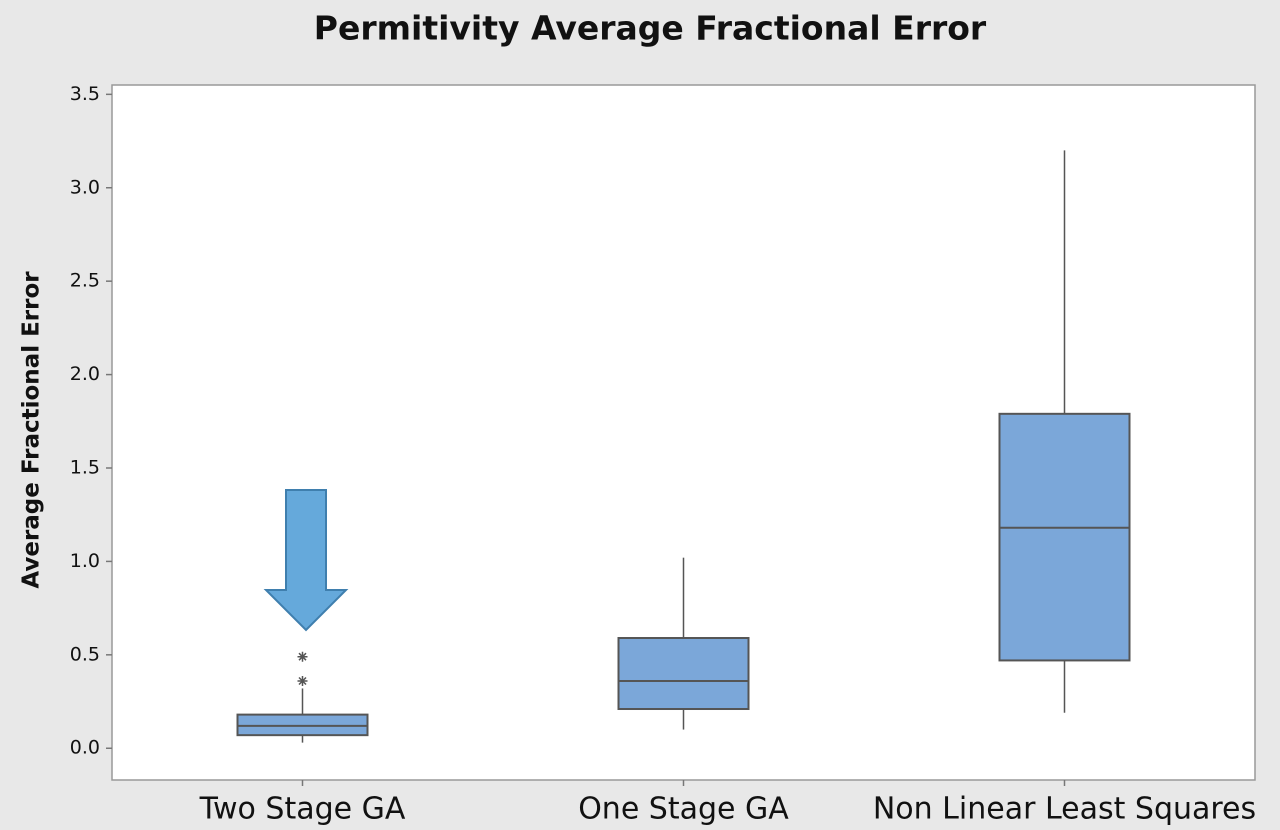 This screenshot has width=1280, height=830. Describe the element at coordinates (85, 561) in the screenshot. I see `y-tick-label: 1.0` at that location.